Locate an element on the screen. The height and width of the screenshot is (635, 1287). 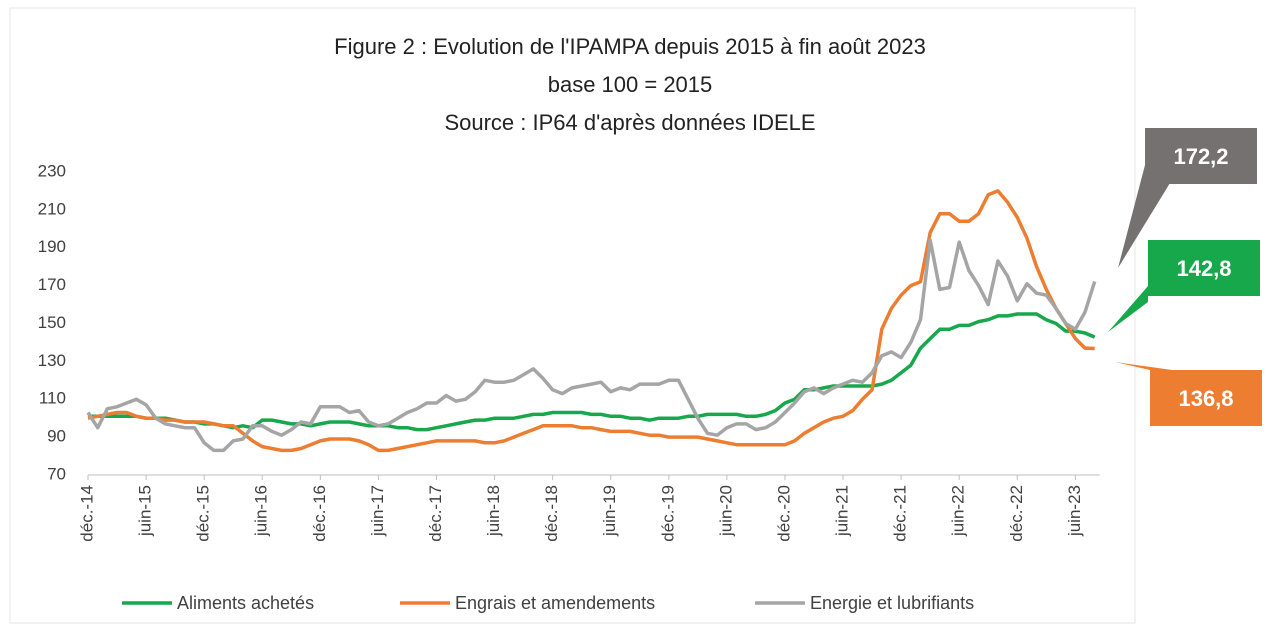
legend-label: Energie et lubrifiants is located at coordinates (892, 603).